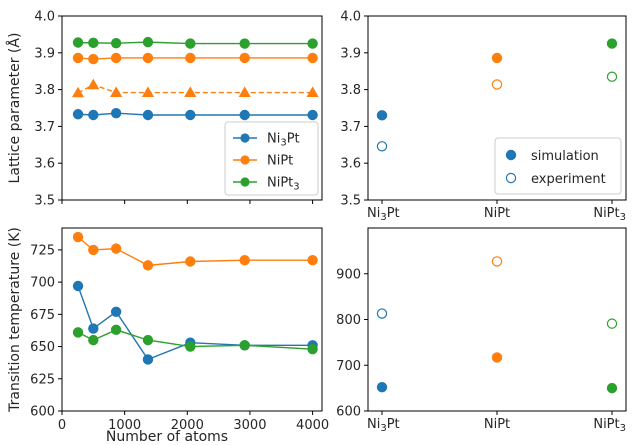 The width and height of the screenshot is (636, 445). Describe the element at coordinates (348, 320) in the screenshot. I see `y-tick-label: 800` at that location.